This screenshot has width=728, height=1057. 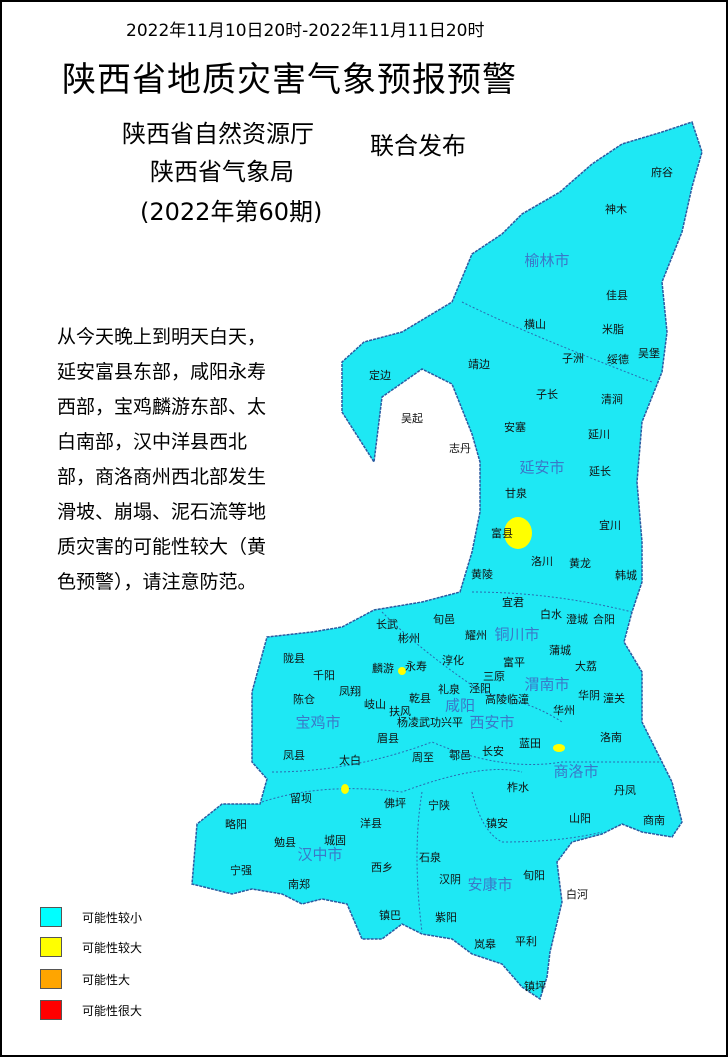 What do you see at coordinates (382, 867) in the screenshot?
I see `county-label: 西乡` at bounding box center [382, 867].